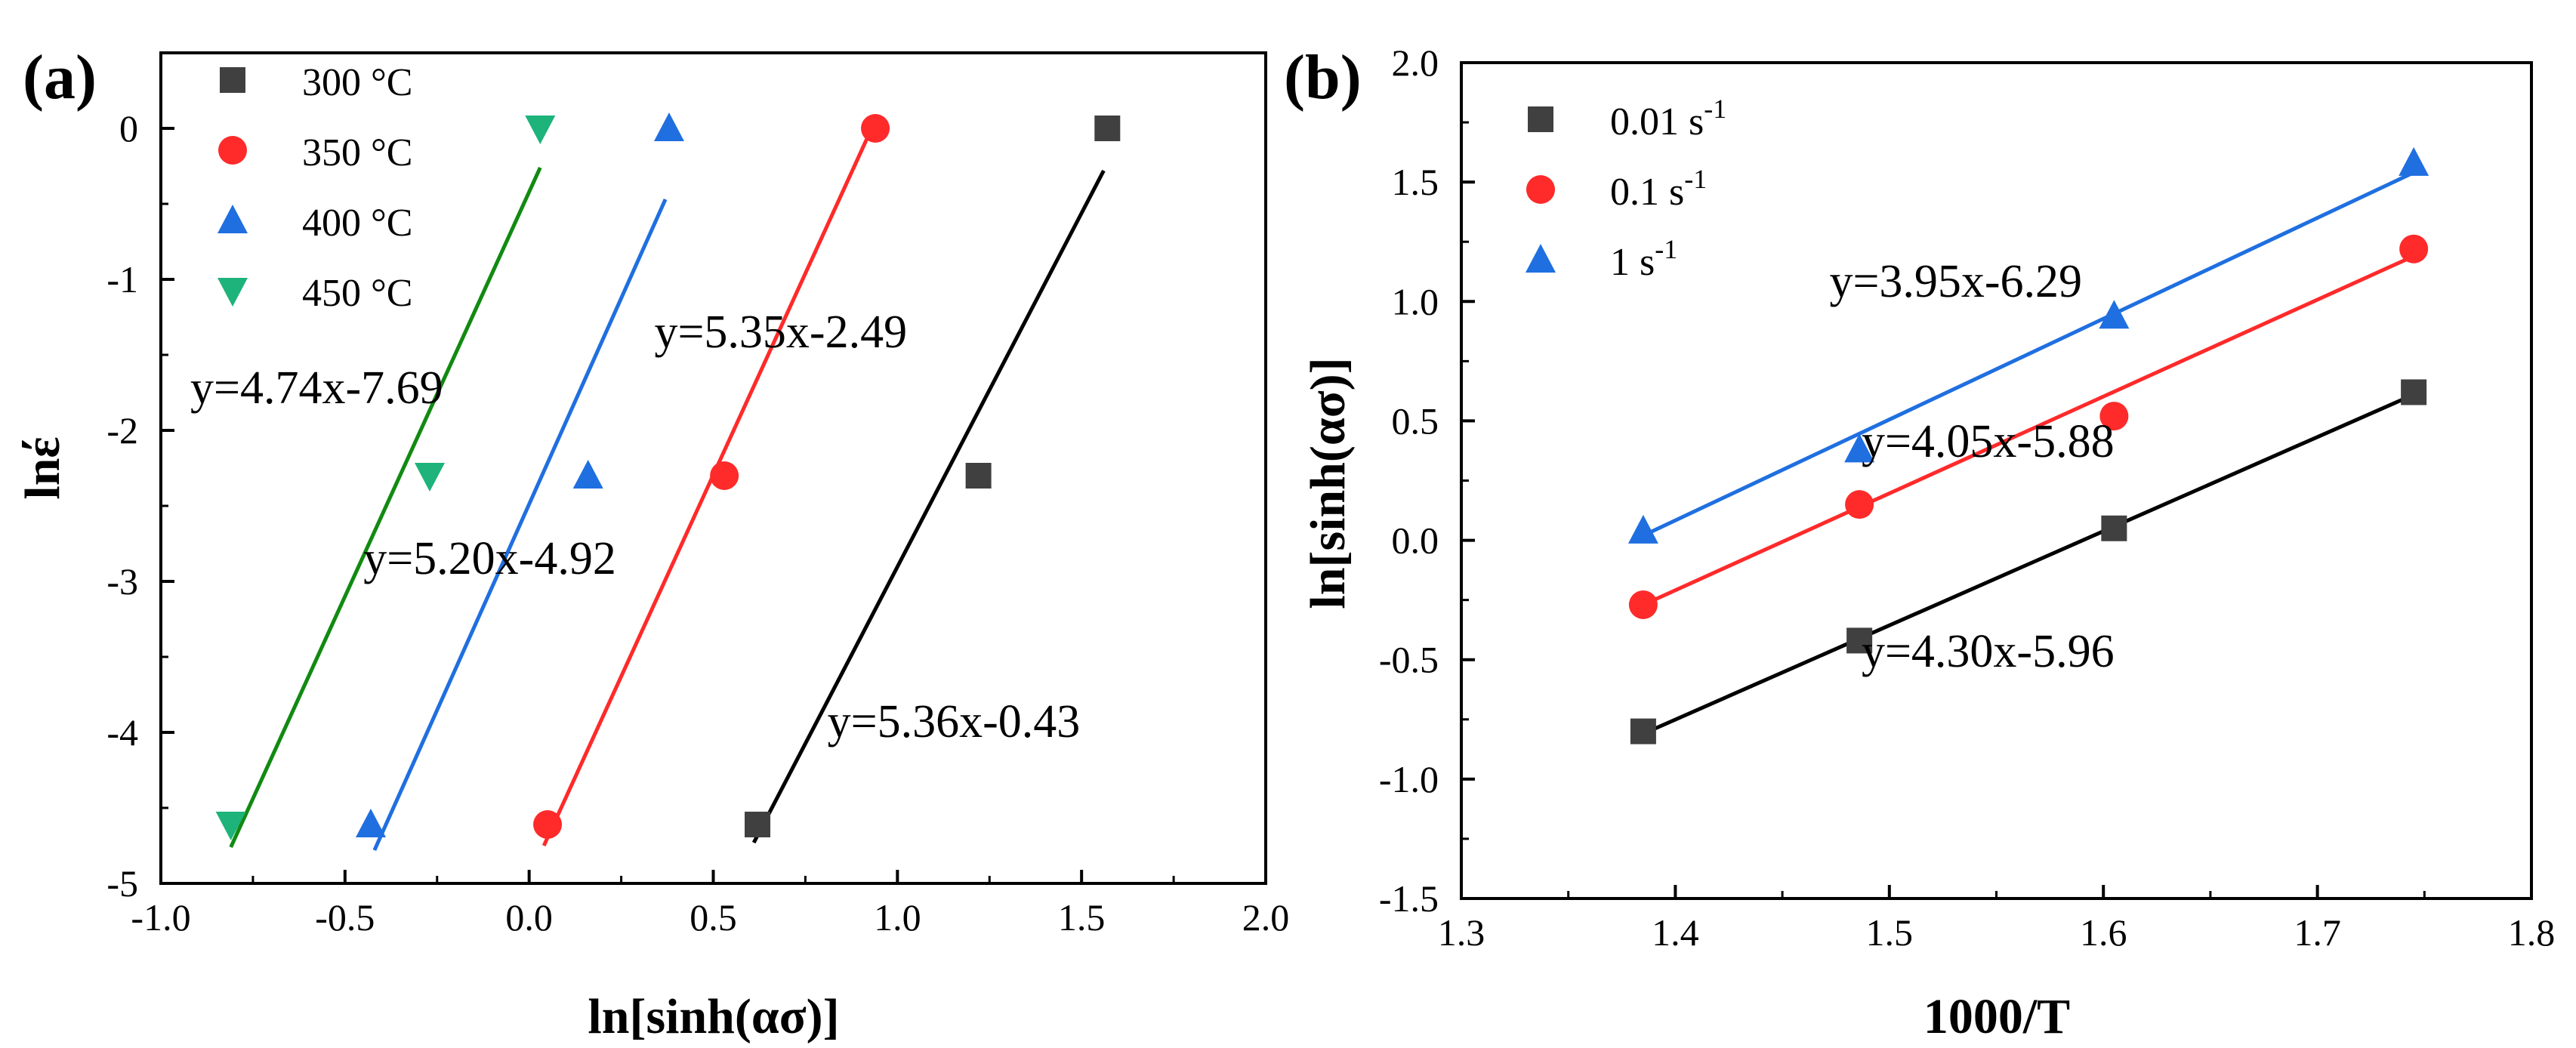 The height and width of the screenshot is (1048, 2576). I want to click on panel-label-b: (b), so click(1323, 78).